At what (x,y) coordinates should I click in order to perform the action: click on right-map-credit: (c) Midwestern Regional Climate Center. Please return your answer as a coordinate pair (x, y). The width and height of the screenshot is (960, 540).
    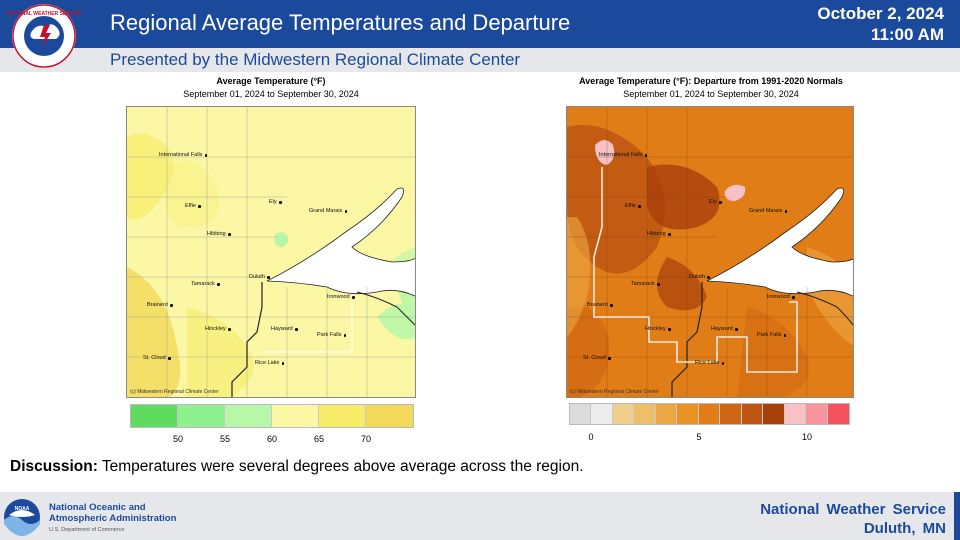
    Looking at the image, I should click on (614, 392).